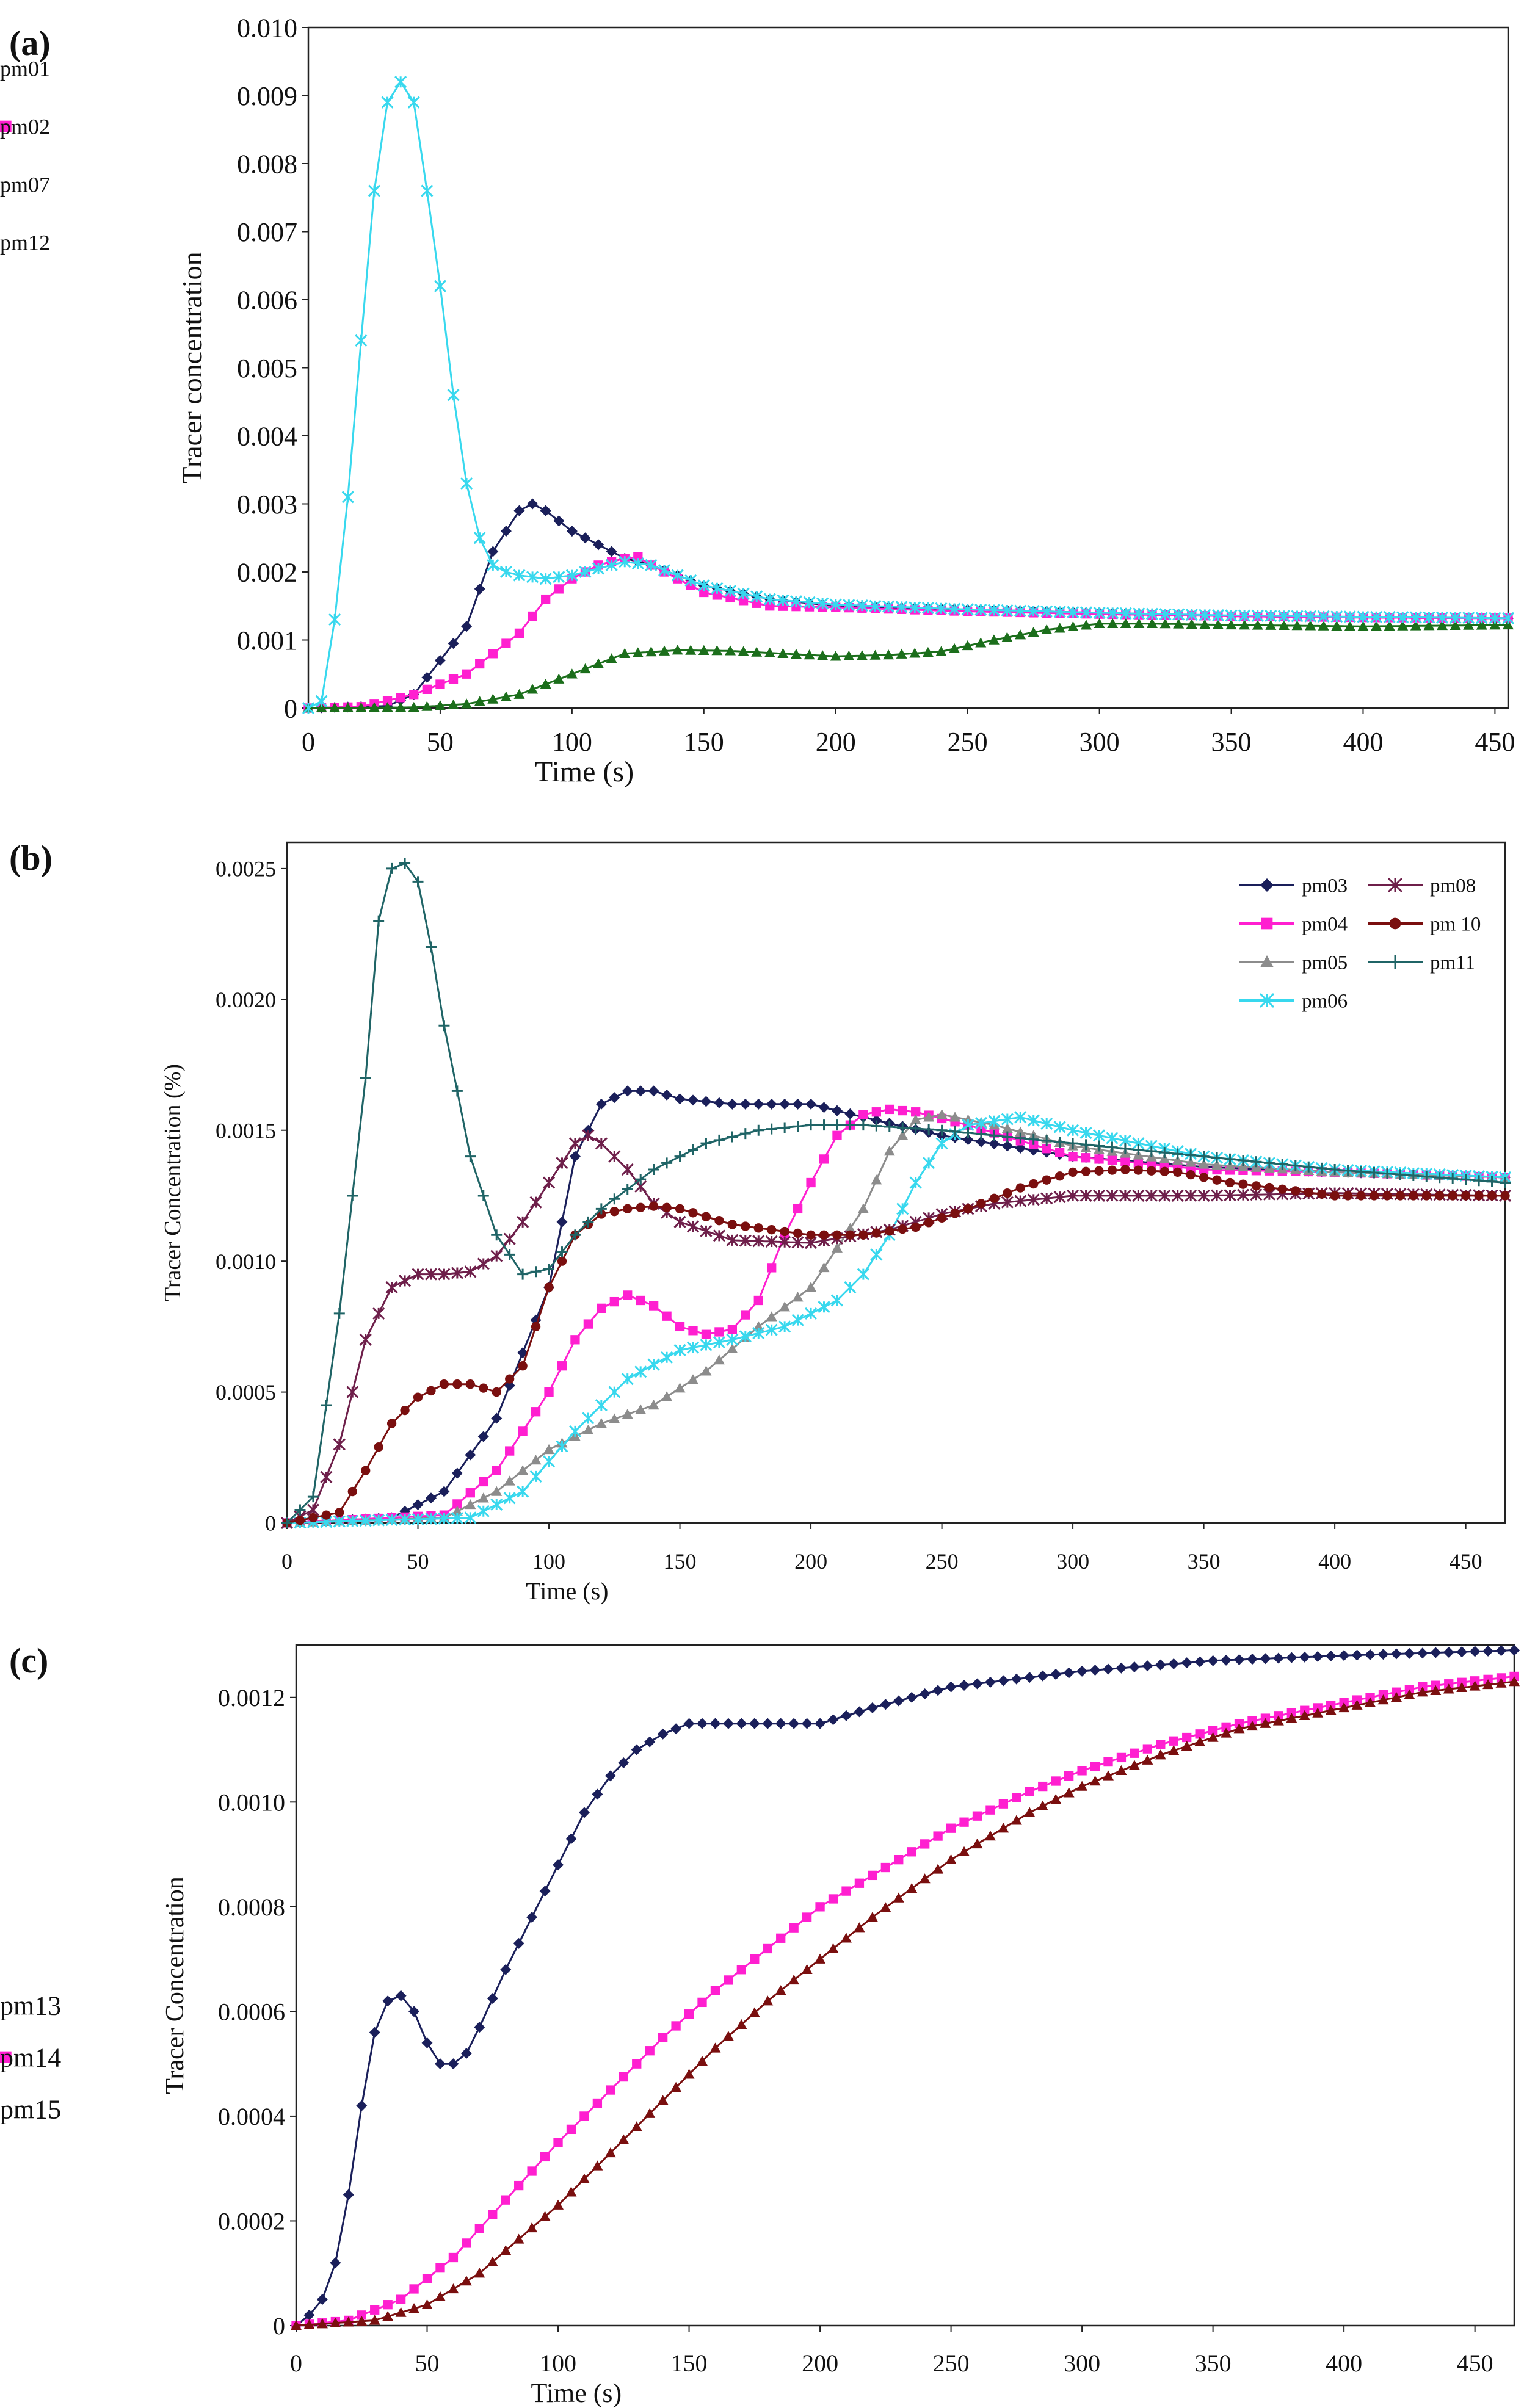  I want to click on x-tick-label: 300, so click(1100, 742).